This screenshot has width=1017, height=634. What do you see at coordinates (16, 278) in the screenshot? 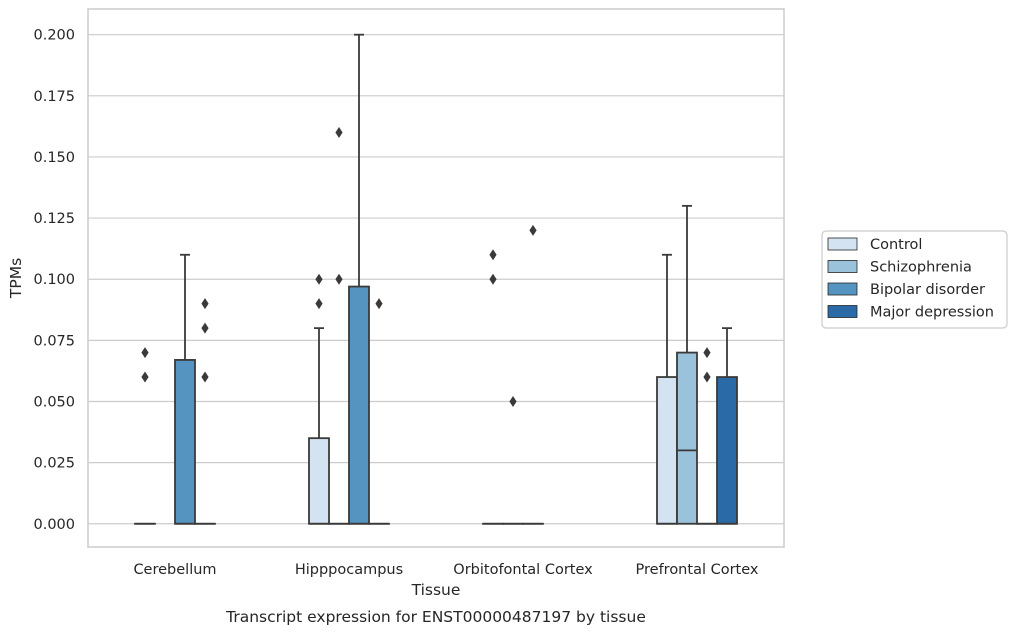
I see `y-axis-label: TPMs` at bounding box center [16, 278].